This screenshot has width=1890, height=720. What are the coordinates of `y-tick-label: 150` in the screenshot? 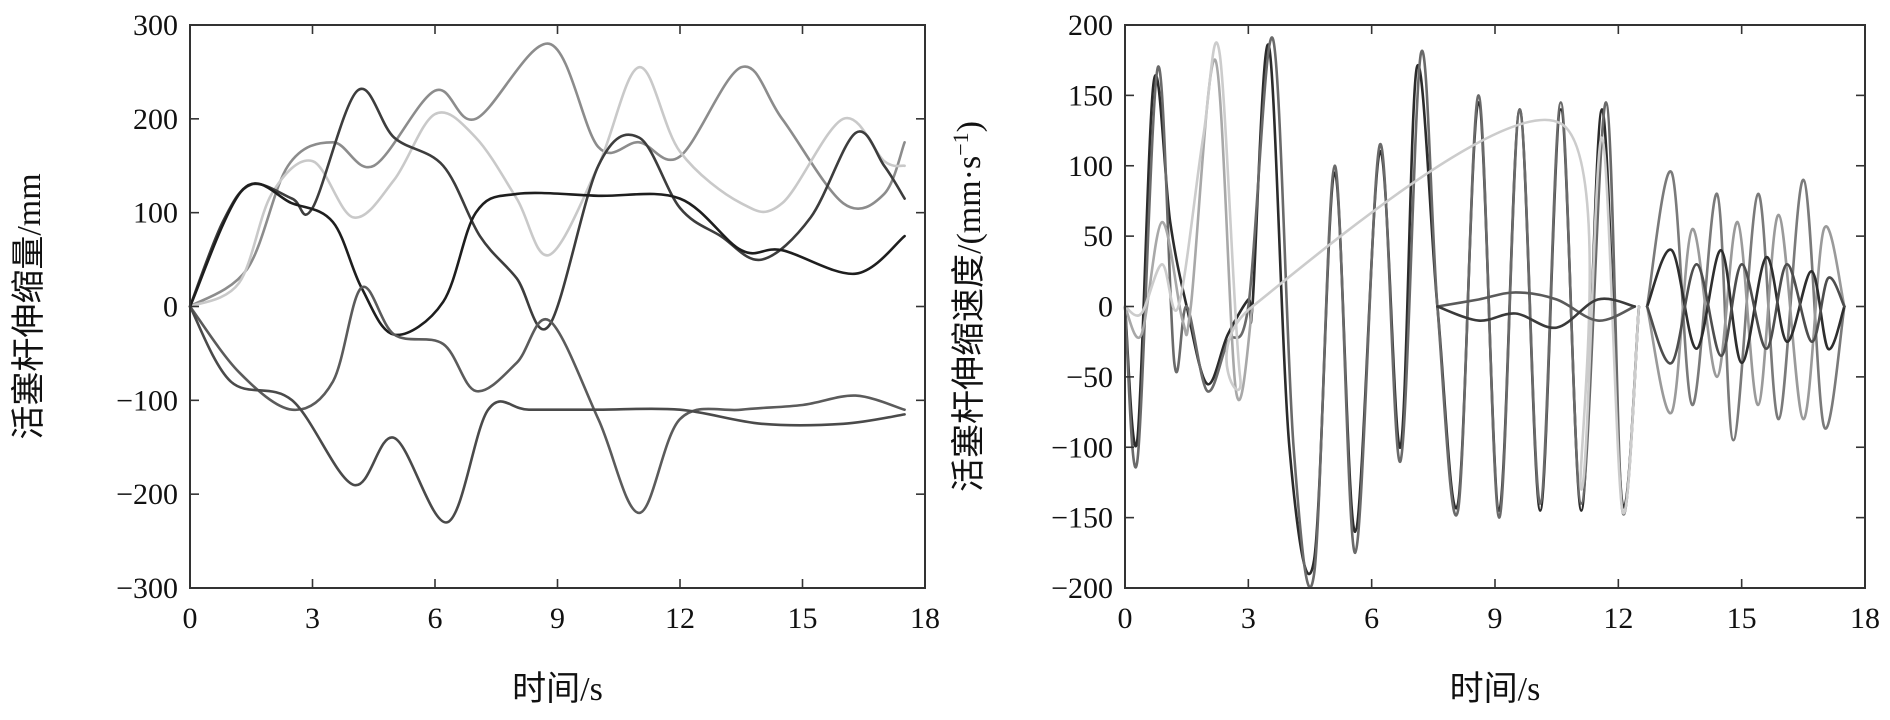 It's located at (1090, 95).